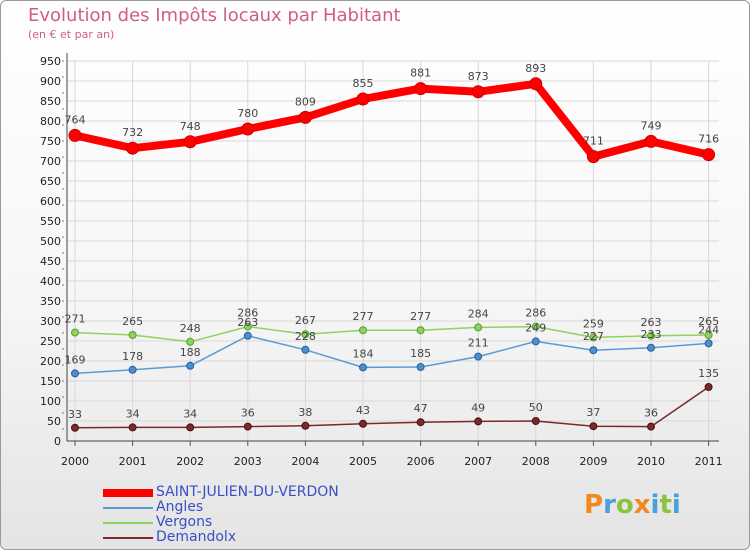 This screenshot has width=750, height=550. I want to click on y-tick-label: 350, so click(50, 301).